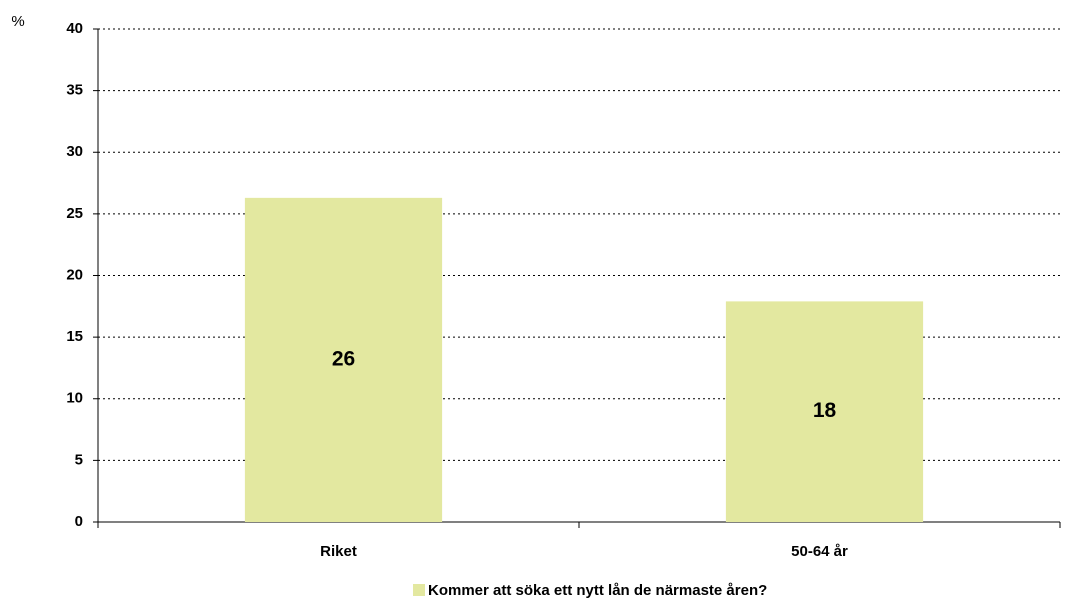  Describe the element at coordinates (74, 274) in the screenshot. I see `y-tick-label: 20` at that location.